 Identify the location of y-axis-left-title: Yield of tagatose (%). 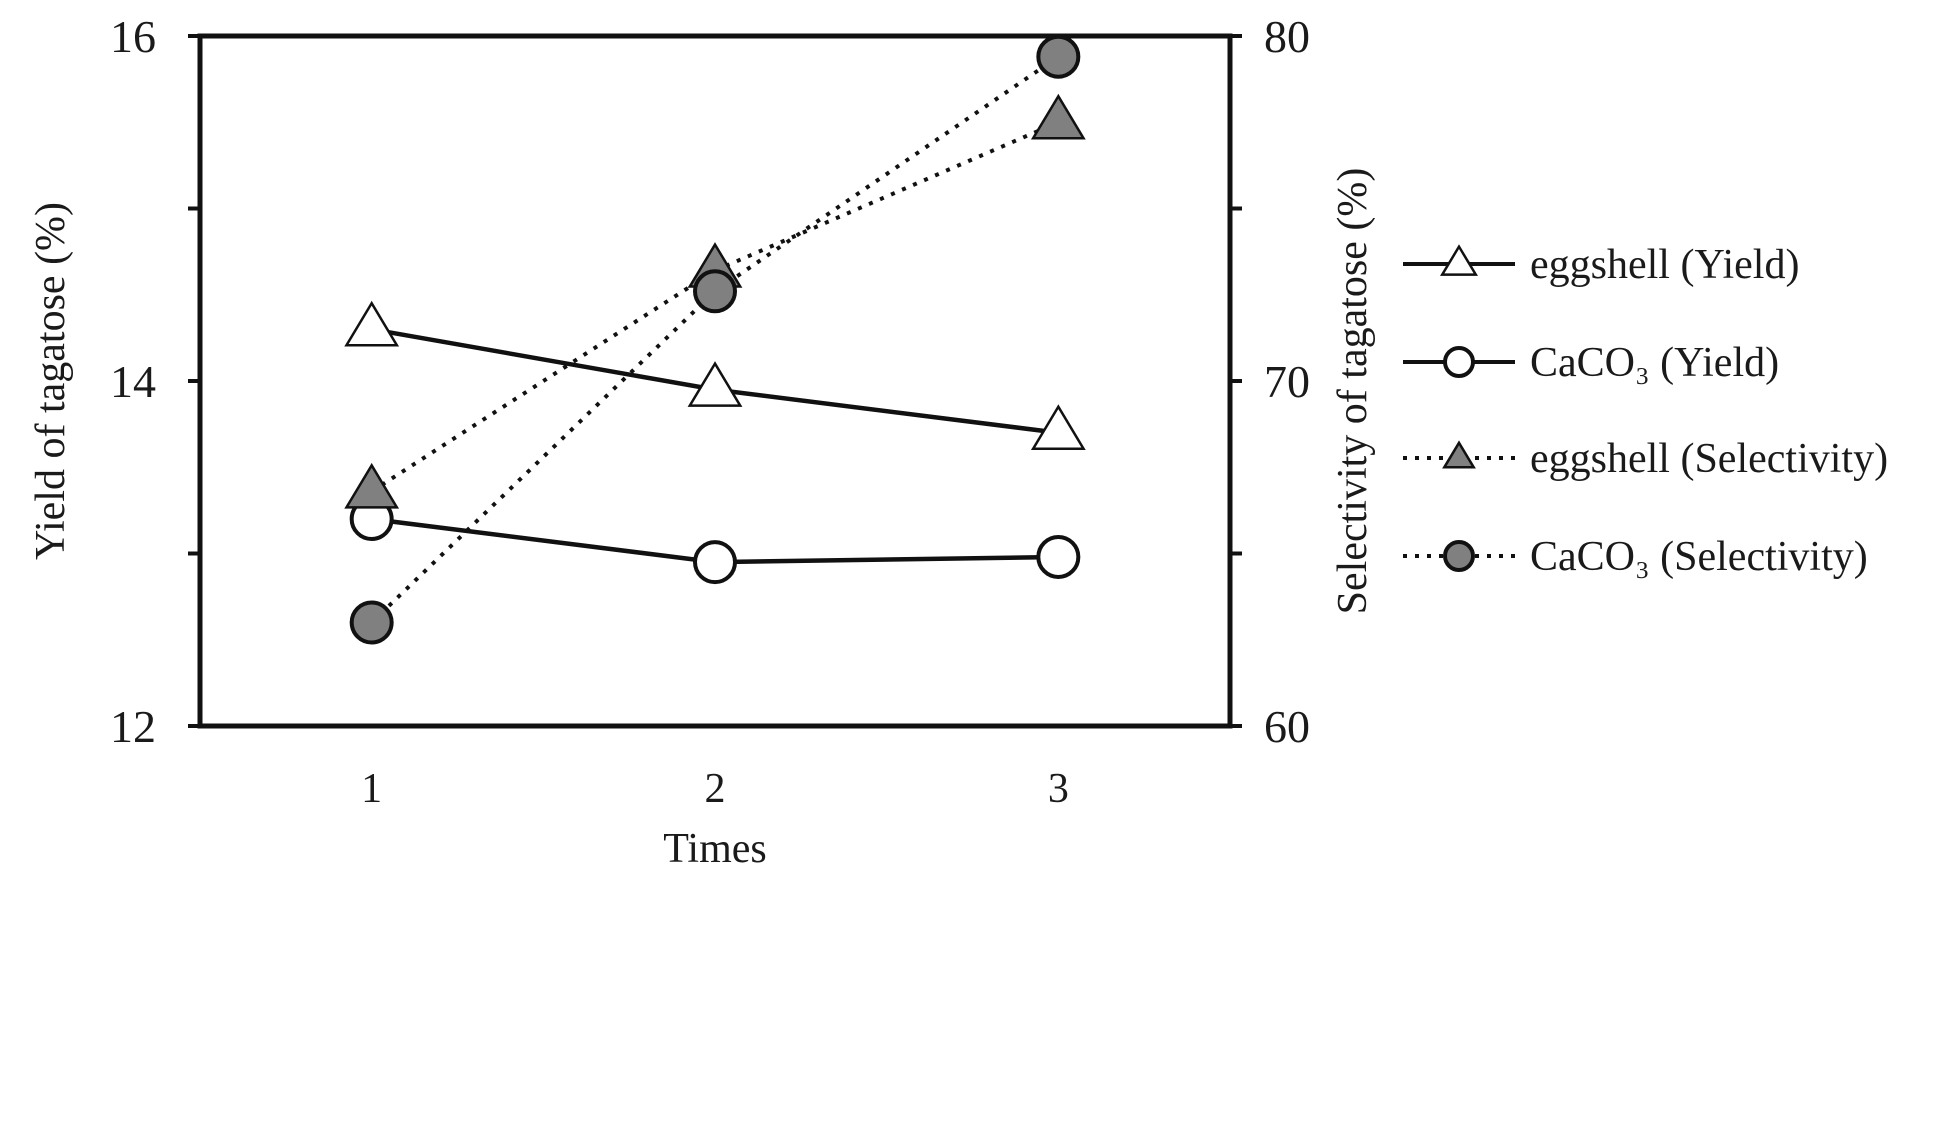
(51, 381).